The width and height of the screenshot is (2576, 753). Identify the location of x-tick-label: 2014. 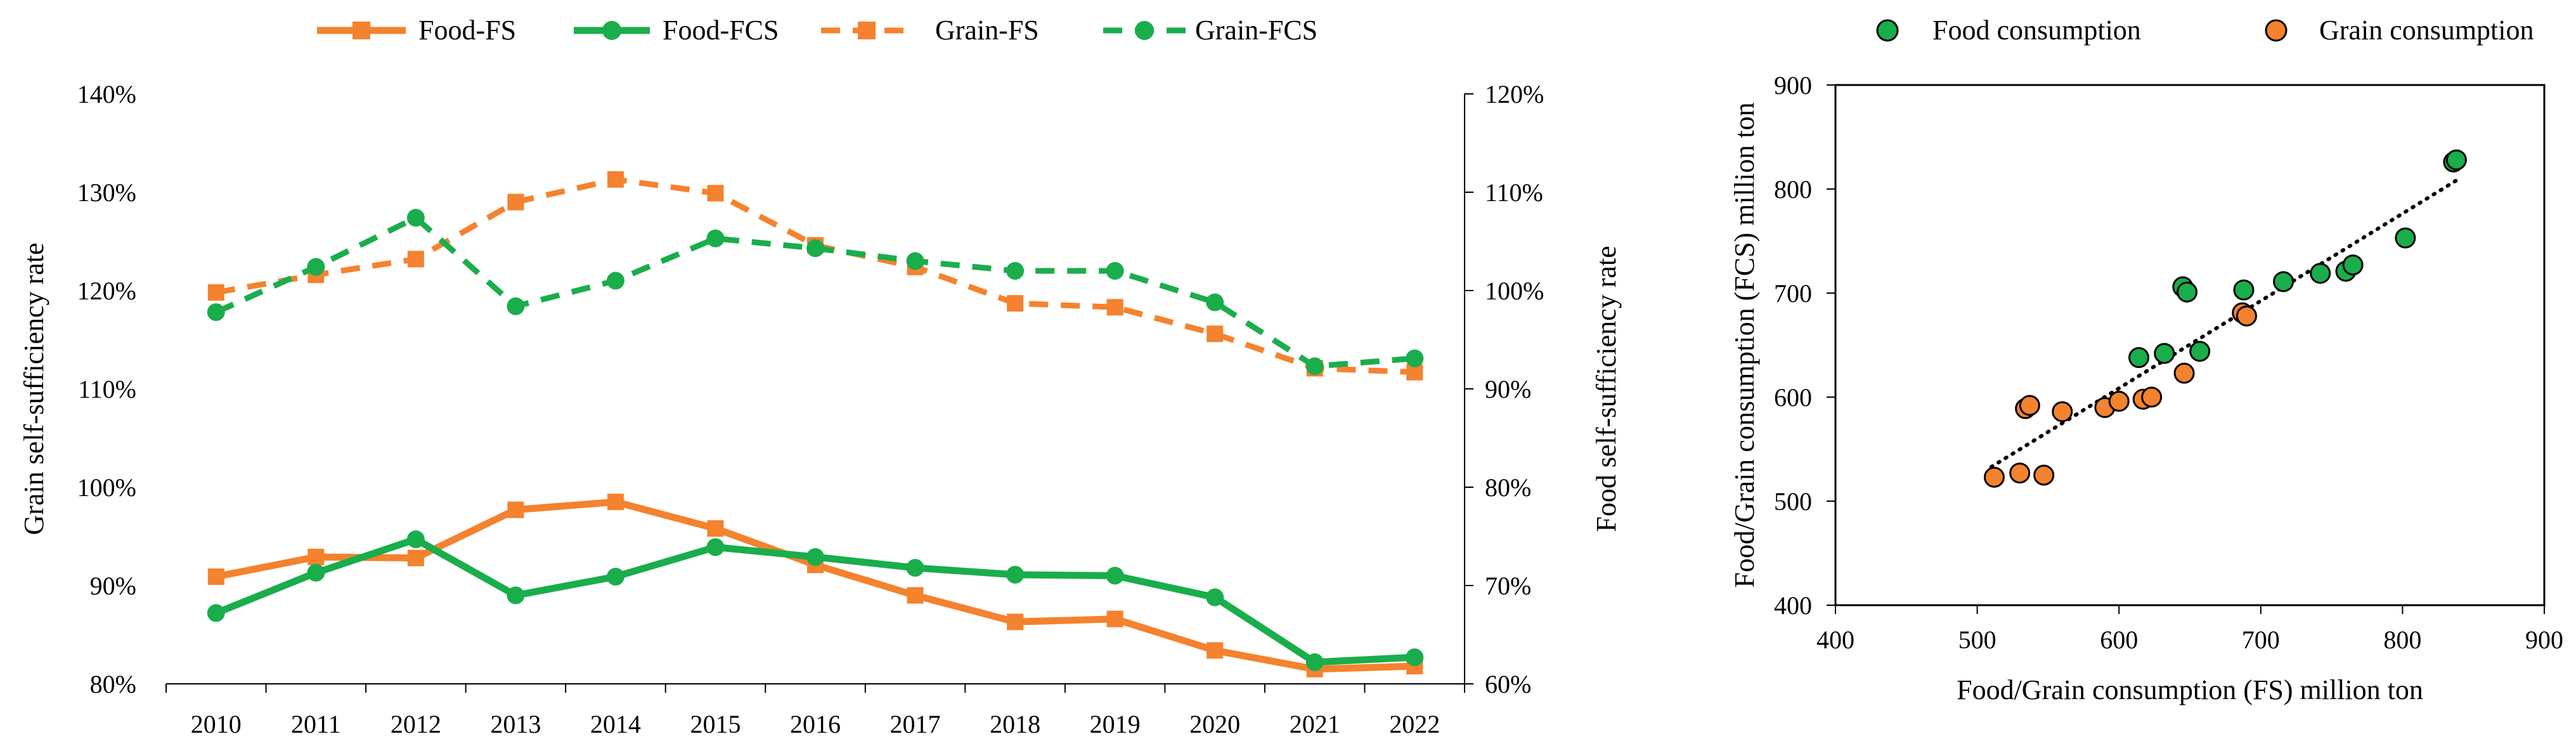
(615, 724).